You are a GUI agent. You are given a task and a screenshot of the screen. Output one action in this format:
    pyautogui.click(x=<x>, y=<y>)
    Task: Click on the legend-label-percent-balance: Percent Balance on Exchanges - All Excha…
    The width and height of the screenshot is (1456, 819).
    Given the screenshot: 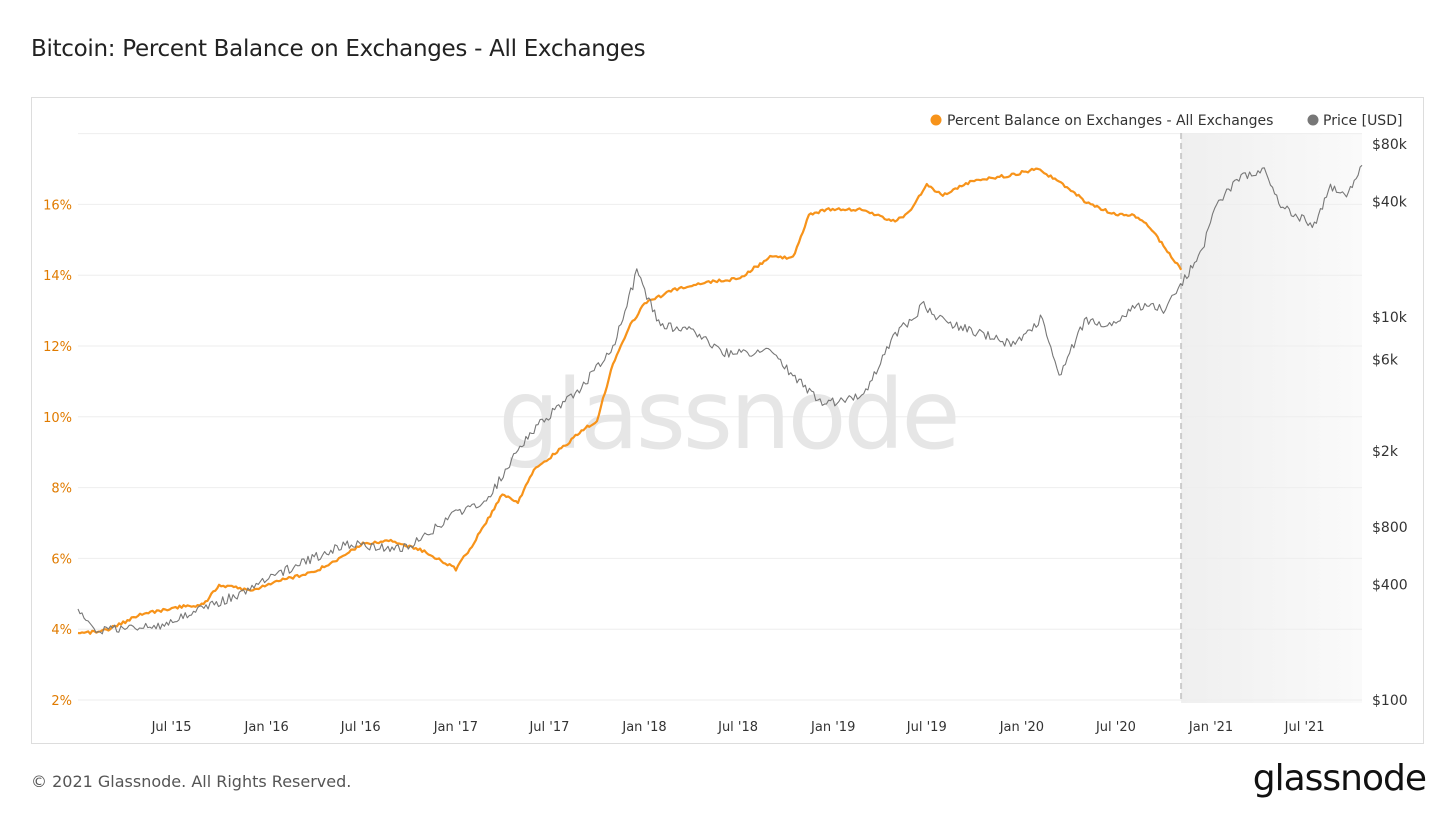 What is the action you would take?
    pyautogui.click(x=1110, y=121)
    